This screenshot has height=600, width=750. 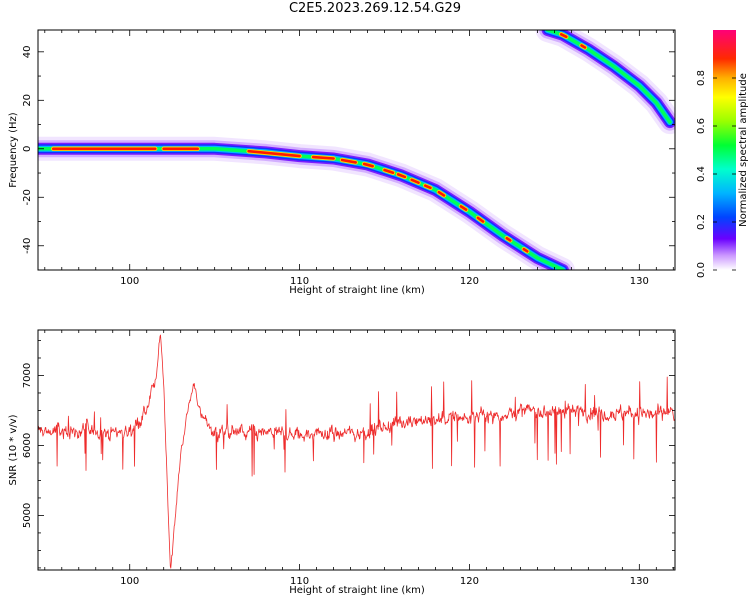 I want to click on snr-ytick-label: 6000, so click(x=27, y=445).